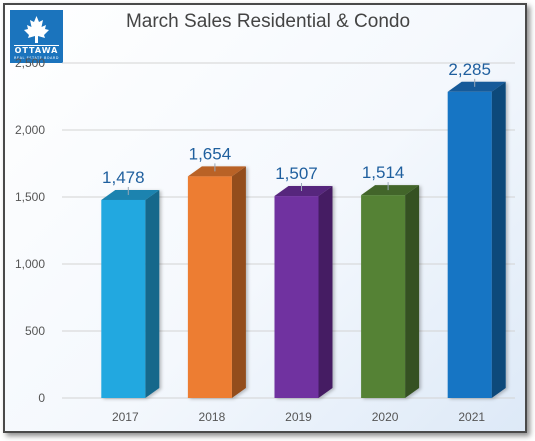 Image resolution: width=535 pixels, height=441 pixels. I want to click on x-axis-ticks: 2017 2018 2019 2020 2021, so click(298, 417).